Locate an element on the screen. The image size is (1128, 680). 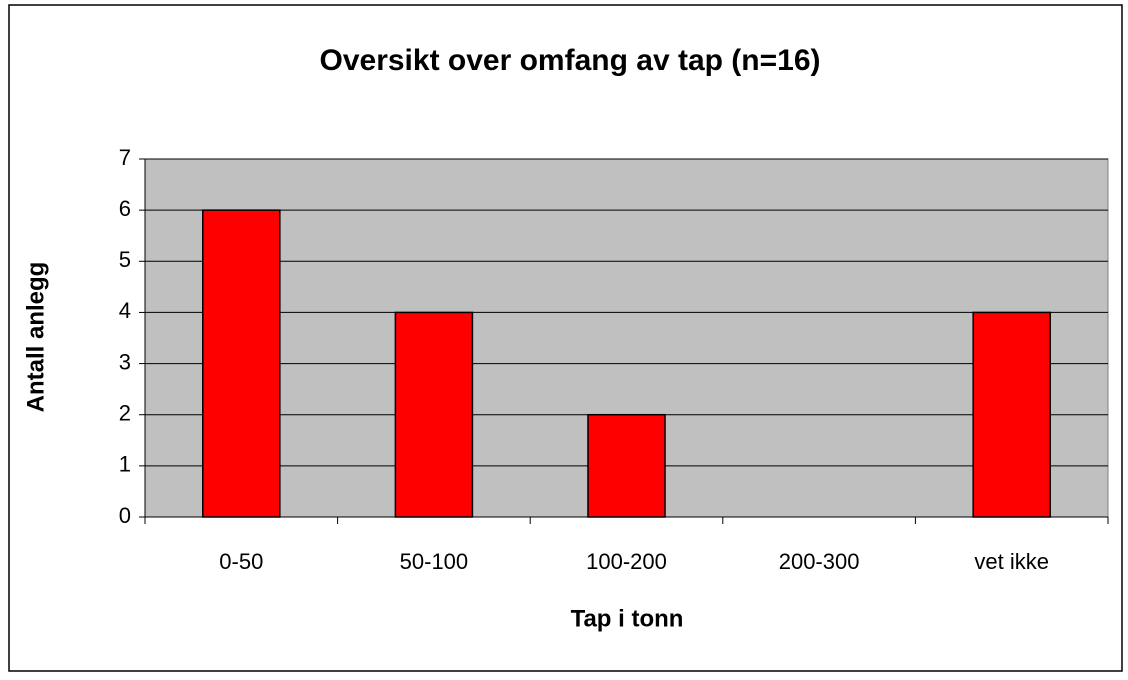
x-tick-label: 50-100 is located at coordinates (434, 561).